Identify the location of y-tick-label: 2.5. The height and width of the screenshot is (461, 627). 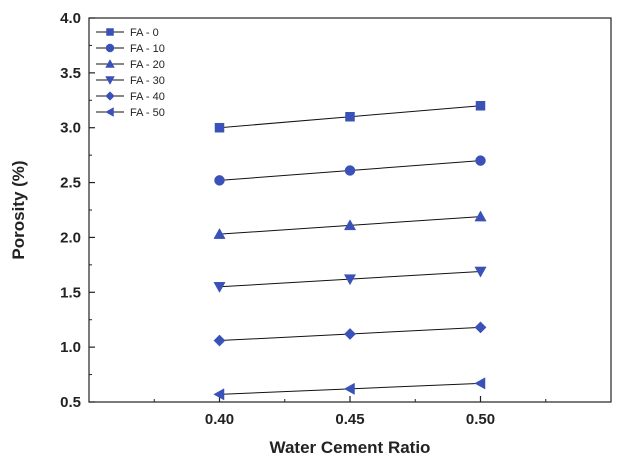
(70, 183).